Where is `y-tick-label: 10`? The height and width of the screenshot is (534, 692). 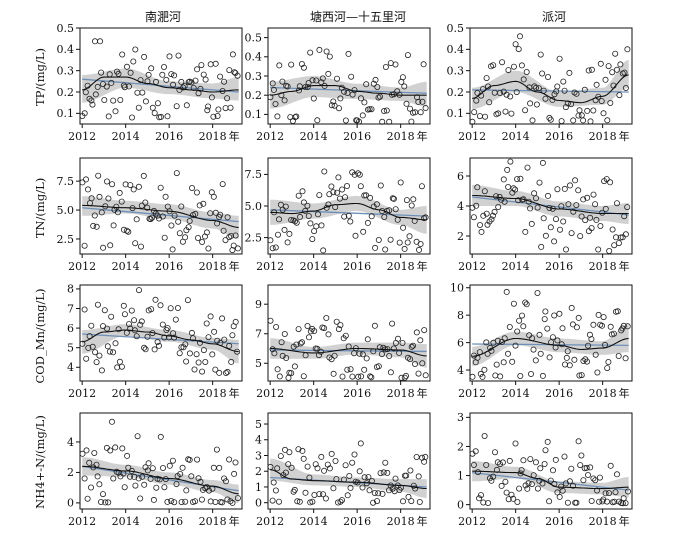 y-tick-label: 10 is located at coordinates (457, 288).